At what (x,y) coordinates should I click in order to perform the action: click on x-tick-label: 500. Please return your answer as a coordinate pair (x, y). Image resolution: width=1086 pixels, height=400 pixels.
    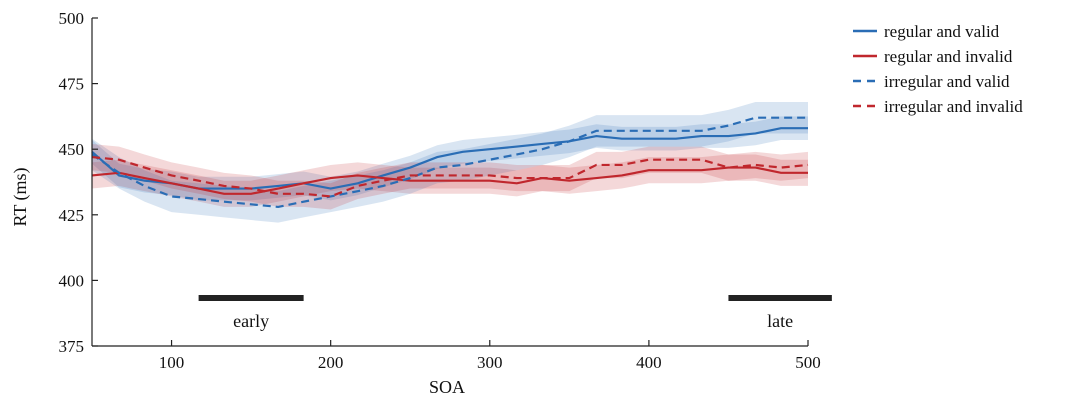
    Looking at the image, I should click on (808, 362).